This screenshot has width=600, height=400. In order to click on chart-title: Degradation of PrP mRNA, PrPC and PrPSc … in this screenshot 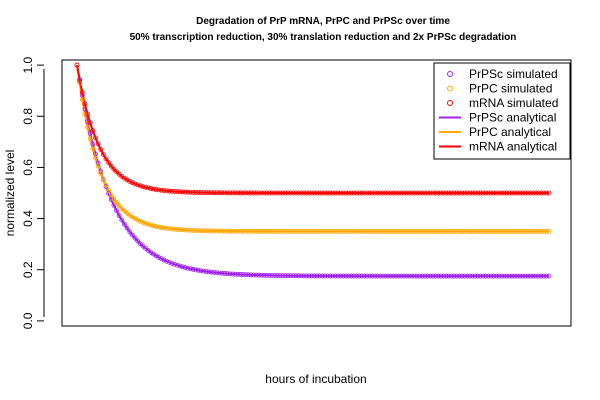, I will do `click(323, 21)`.